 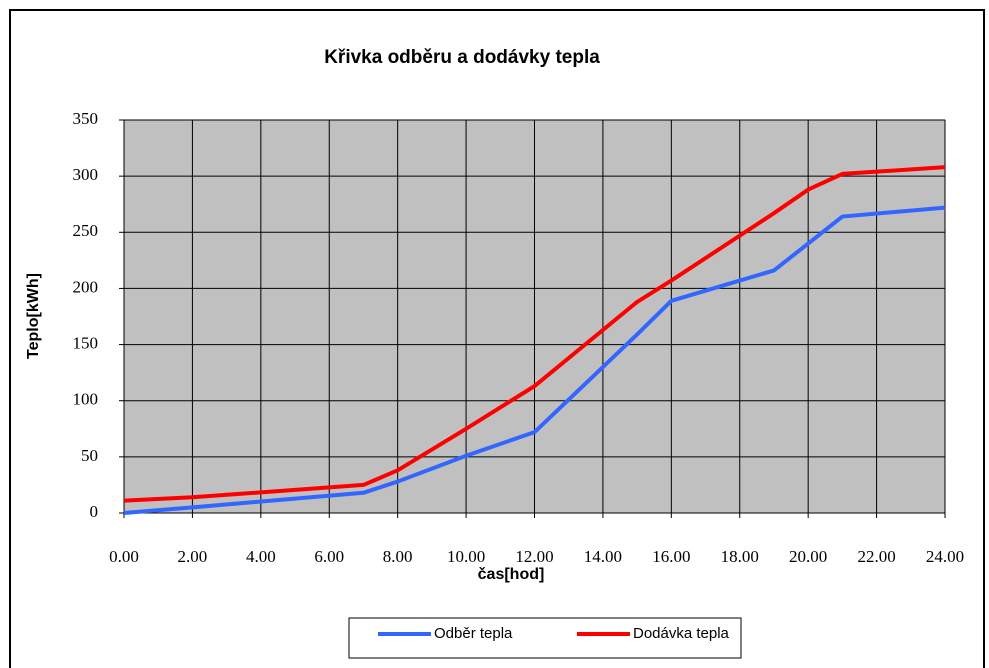 What do you see at coordinates (545, 638) in the screenshot?
I see `legend` at bounding box center [545, 638].